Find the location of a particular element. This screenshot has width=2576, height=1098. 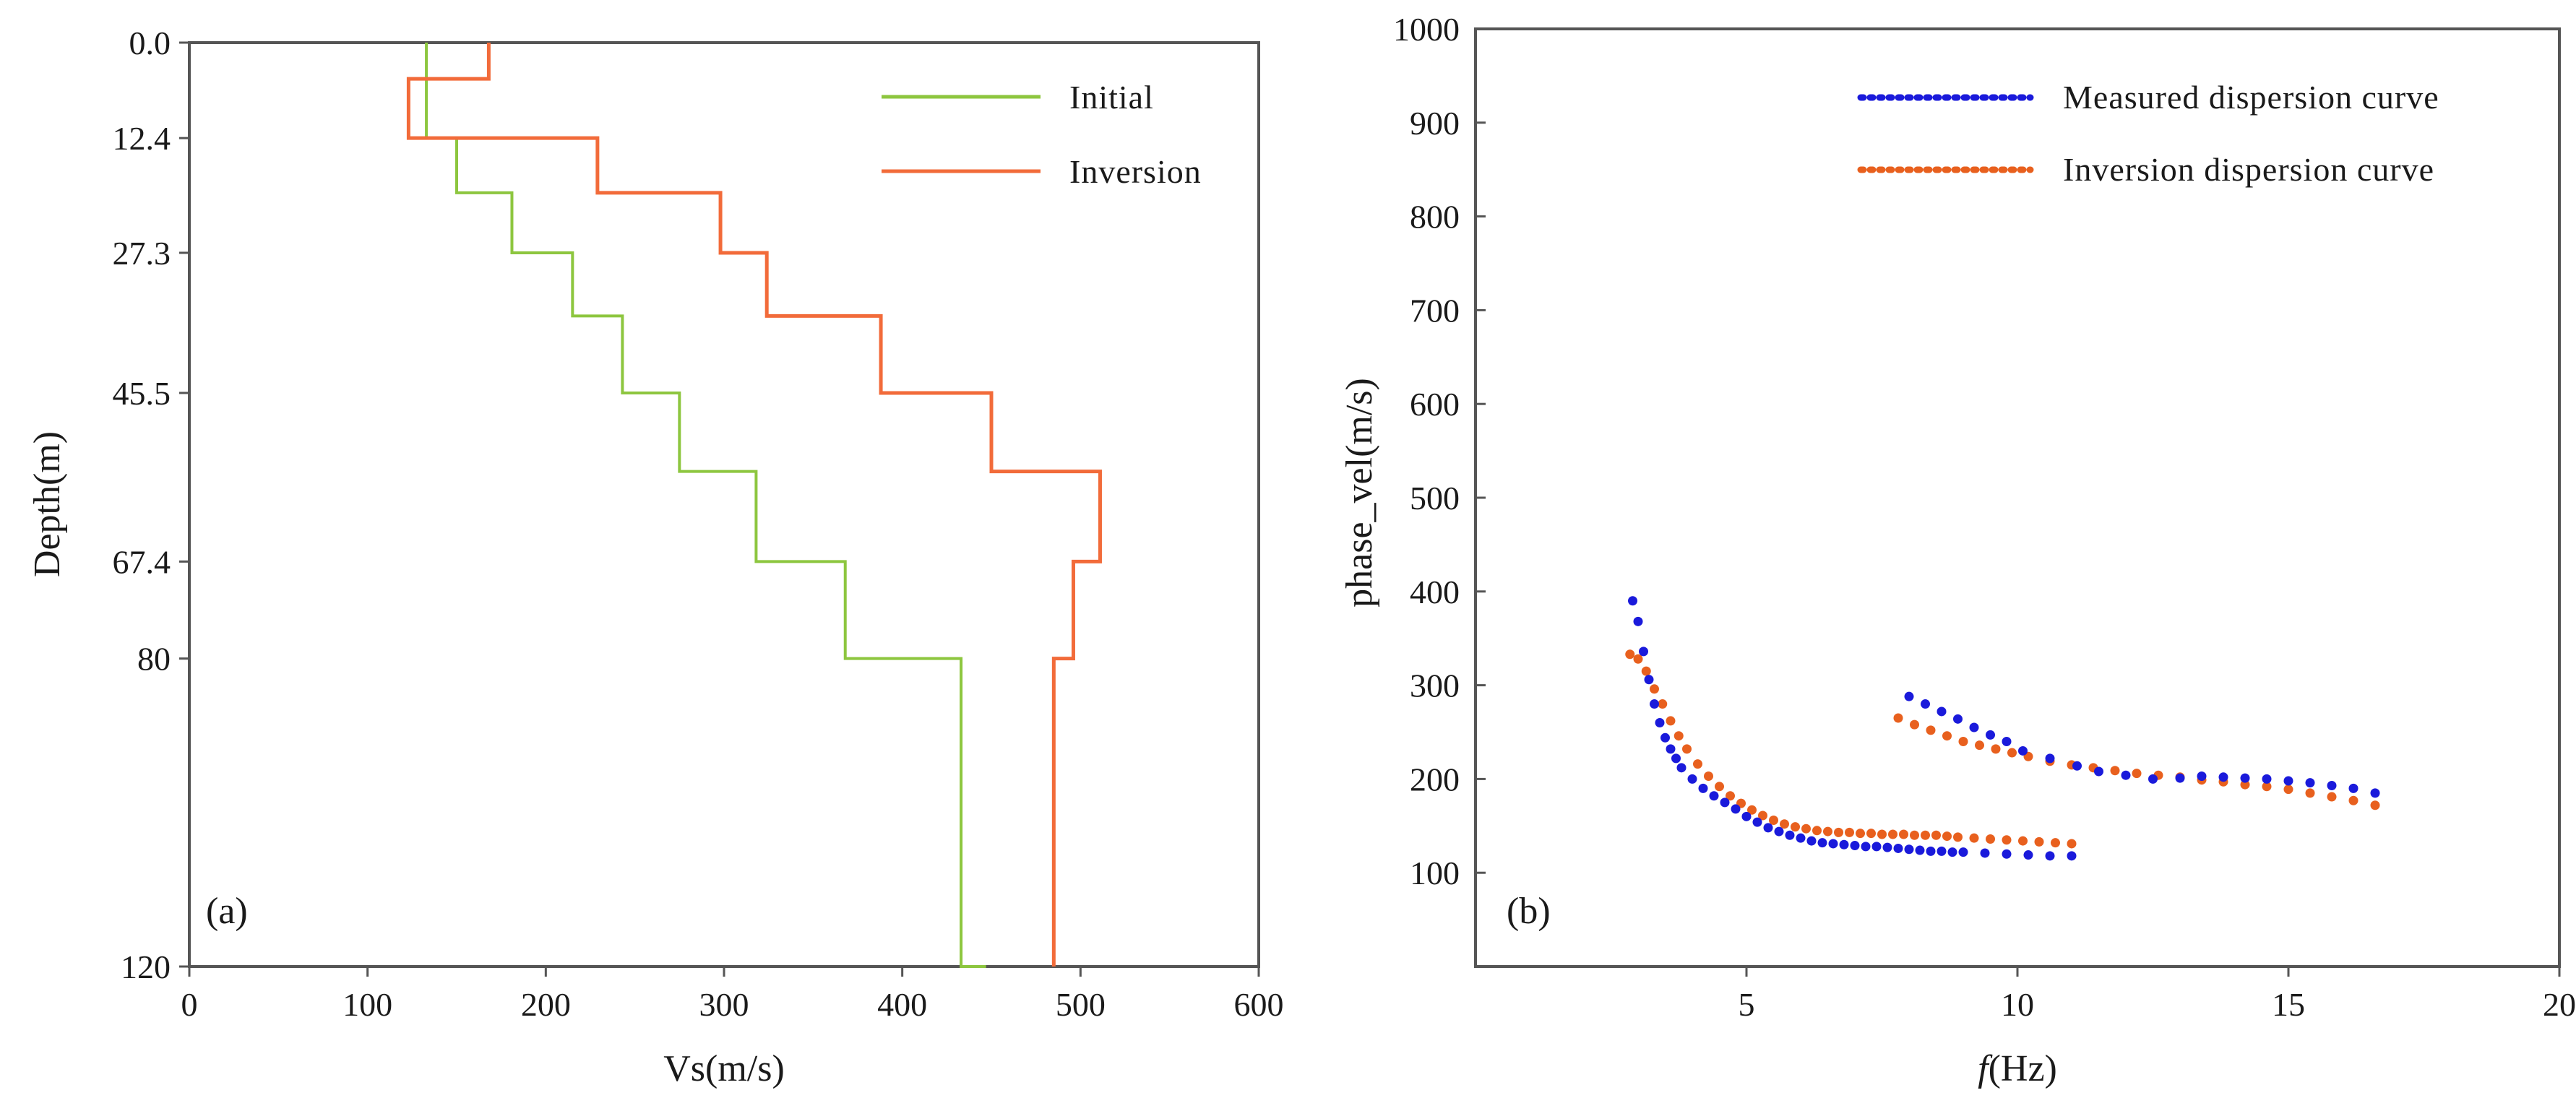

y-tick-label: 900 is located at coordinates (1435, 123).